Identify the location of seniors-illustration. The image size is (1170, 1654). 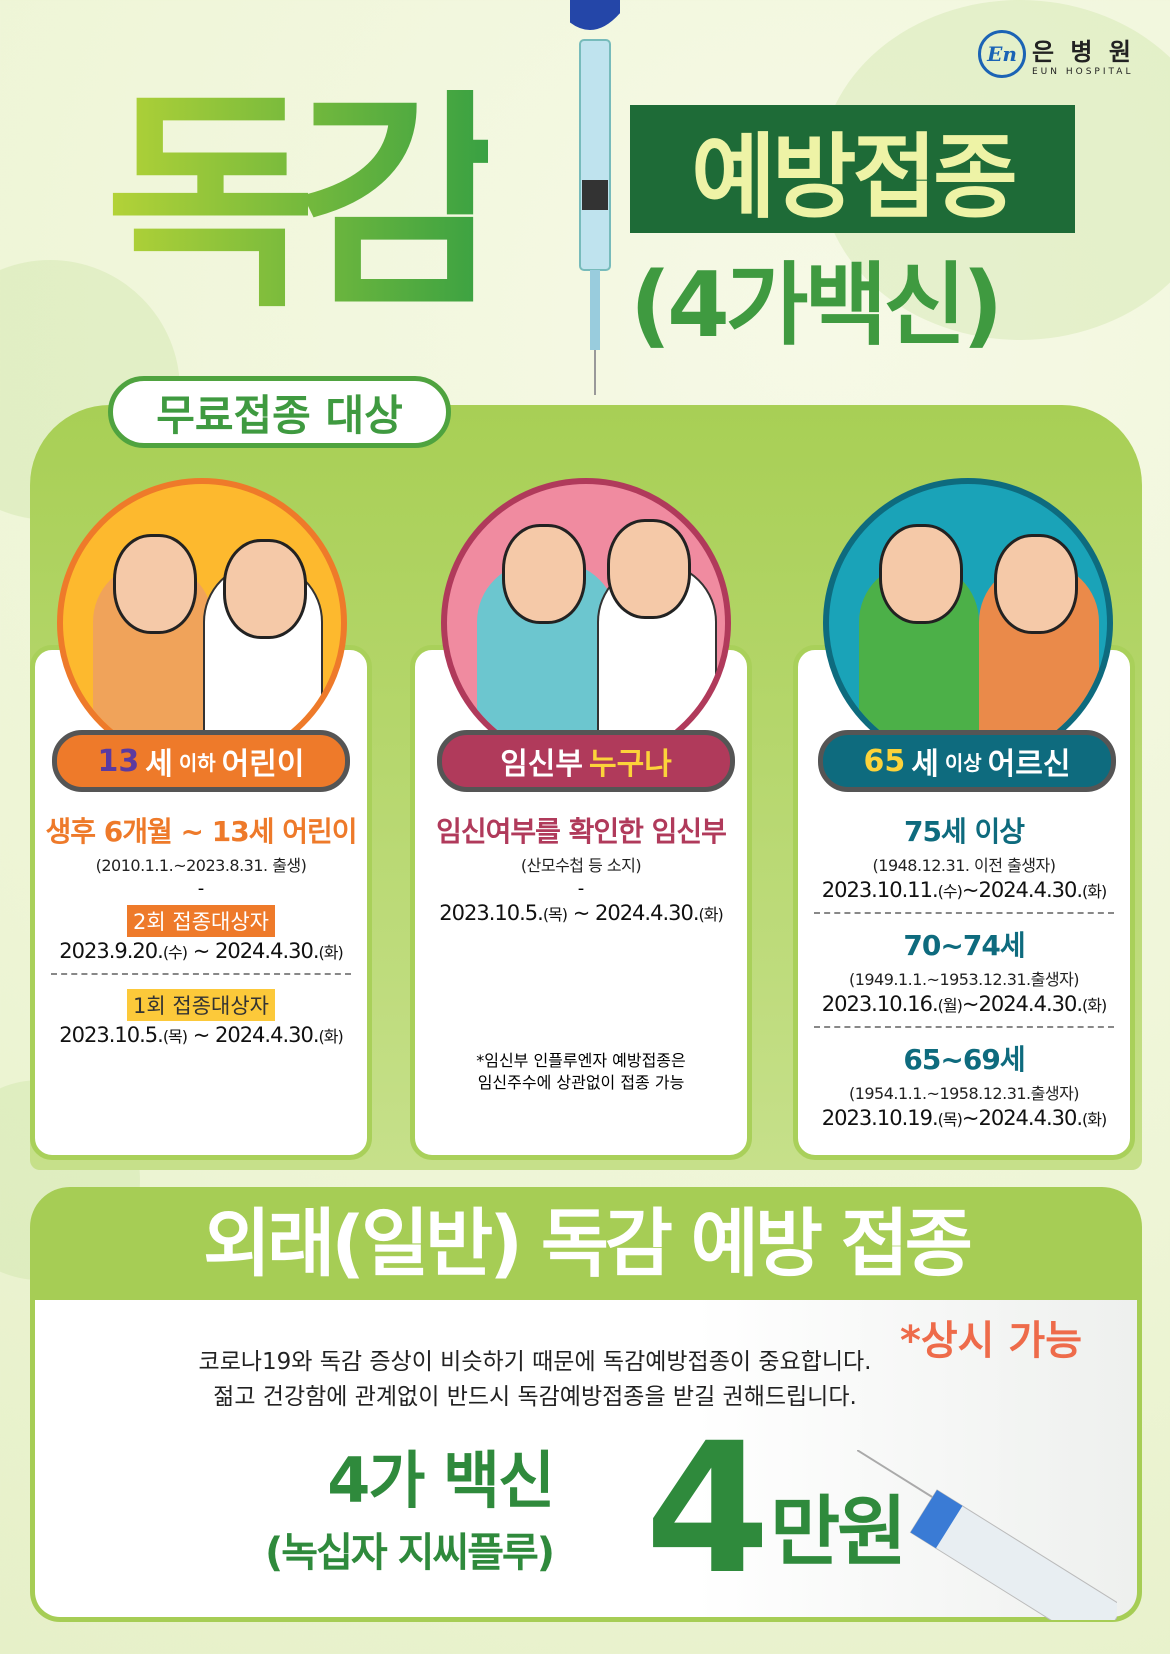
(968, 623).